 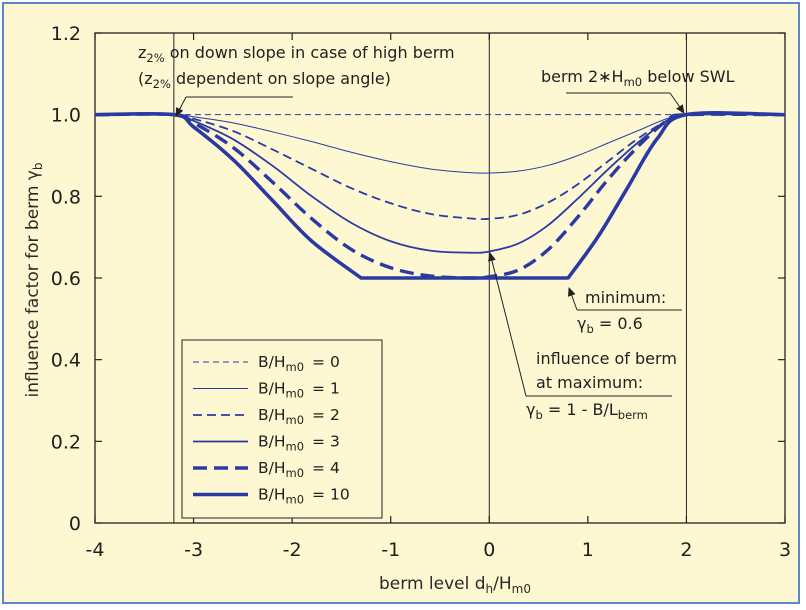 What do you see at coordinates (66, 197) in the screenshot?
I see `y-tick-label: 0.8` at bounding box center [66, 197].